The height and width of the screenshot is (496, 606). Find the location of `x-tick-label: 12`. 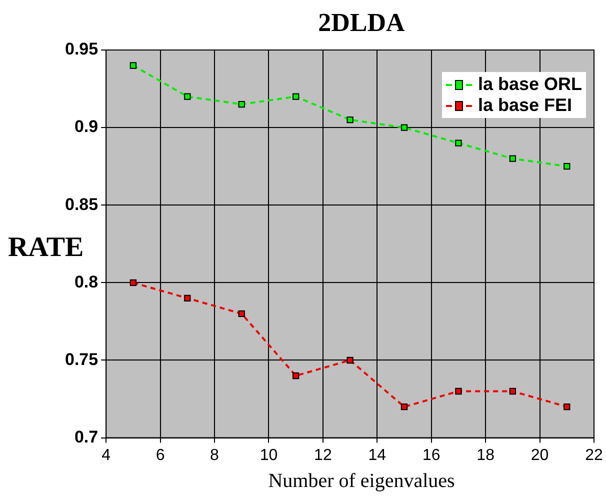

x-tick-label: 12 is located at coordinates (323, 455).